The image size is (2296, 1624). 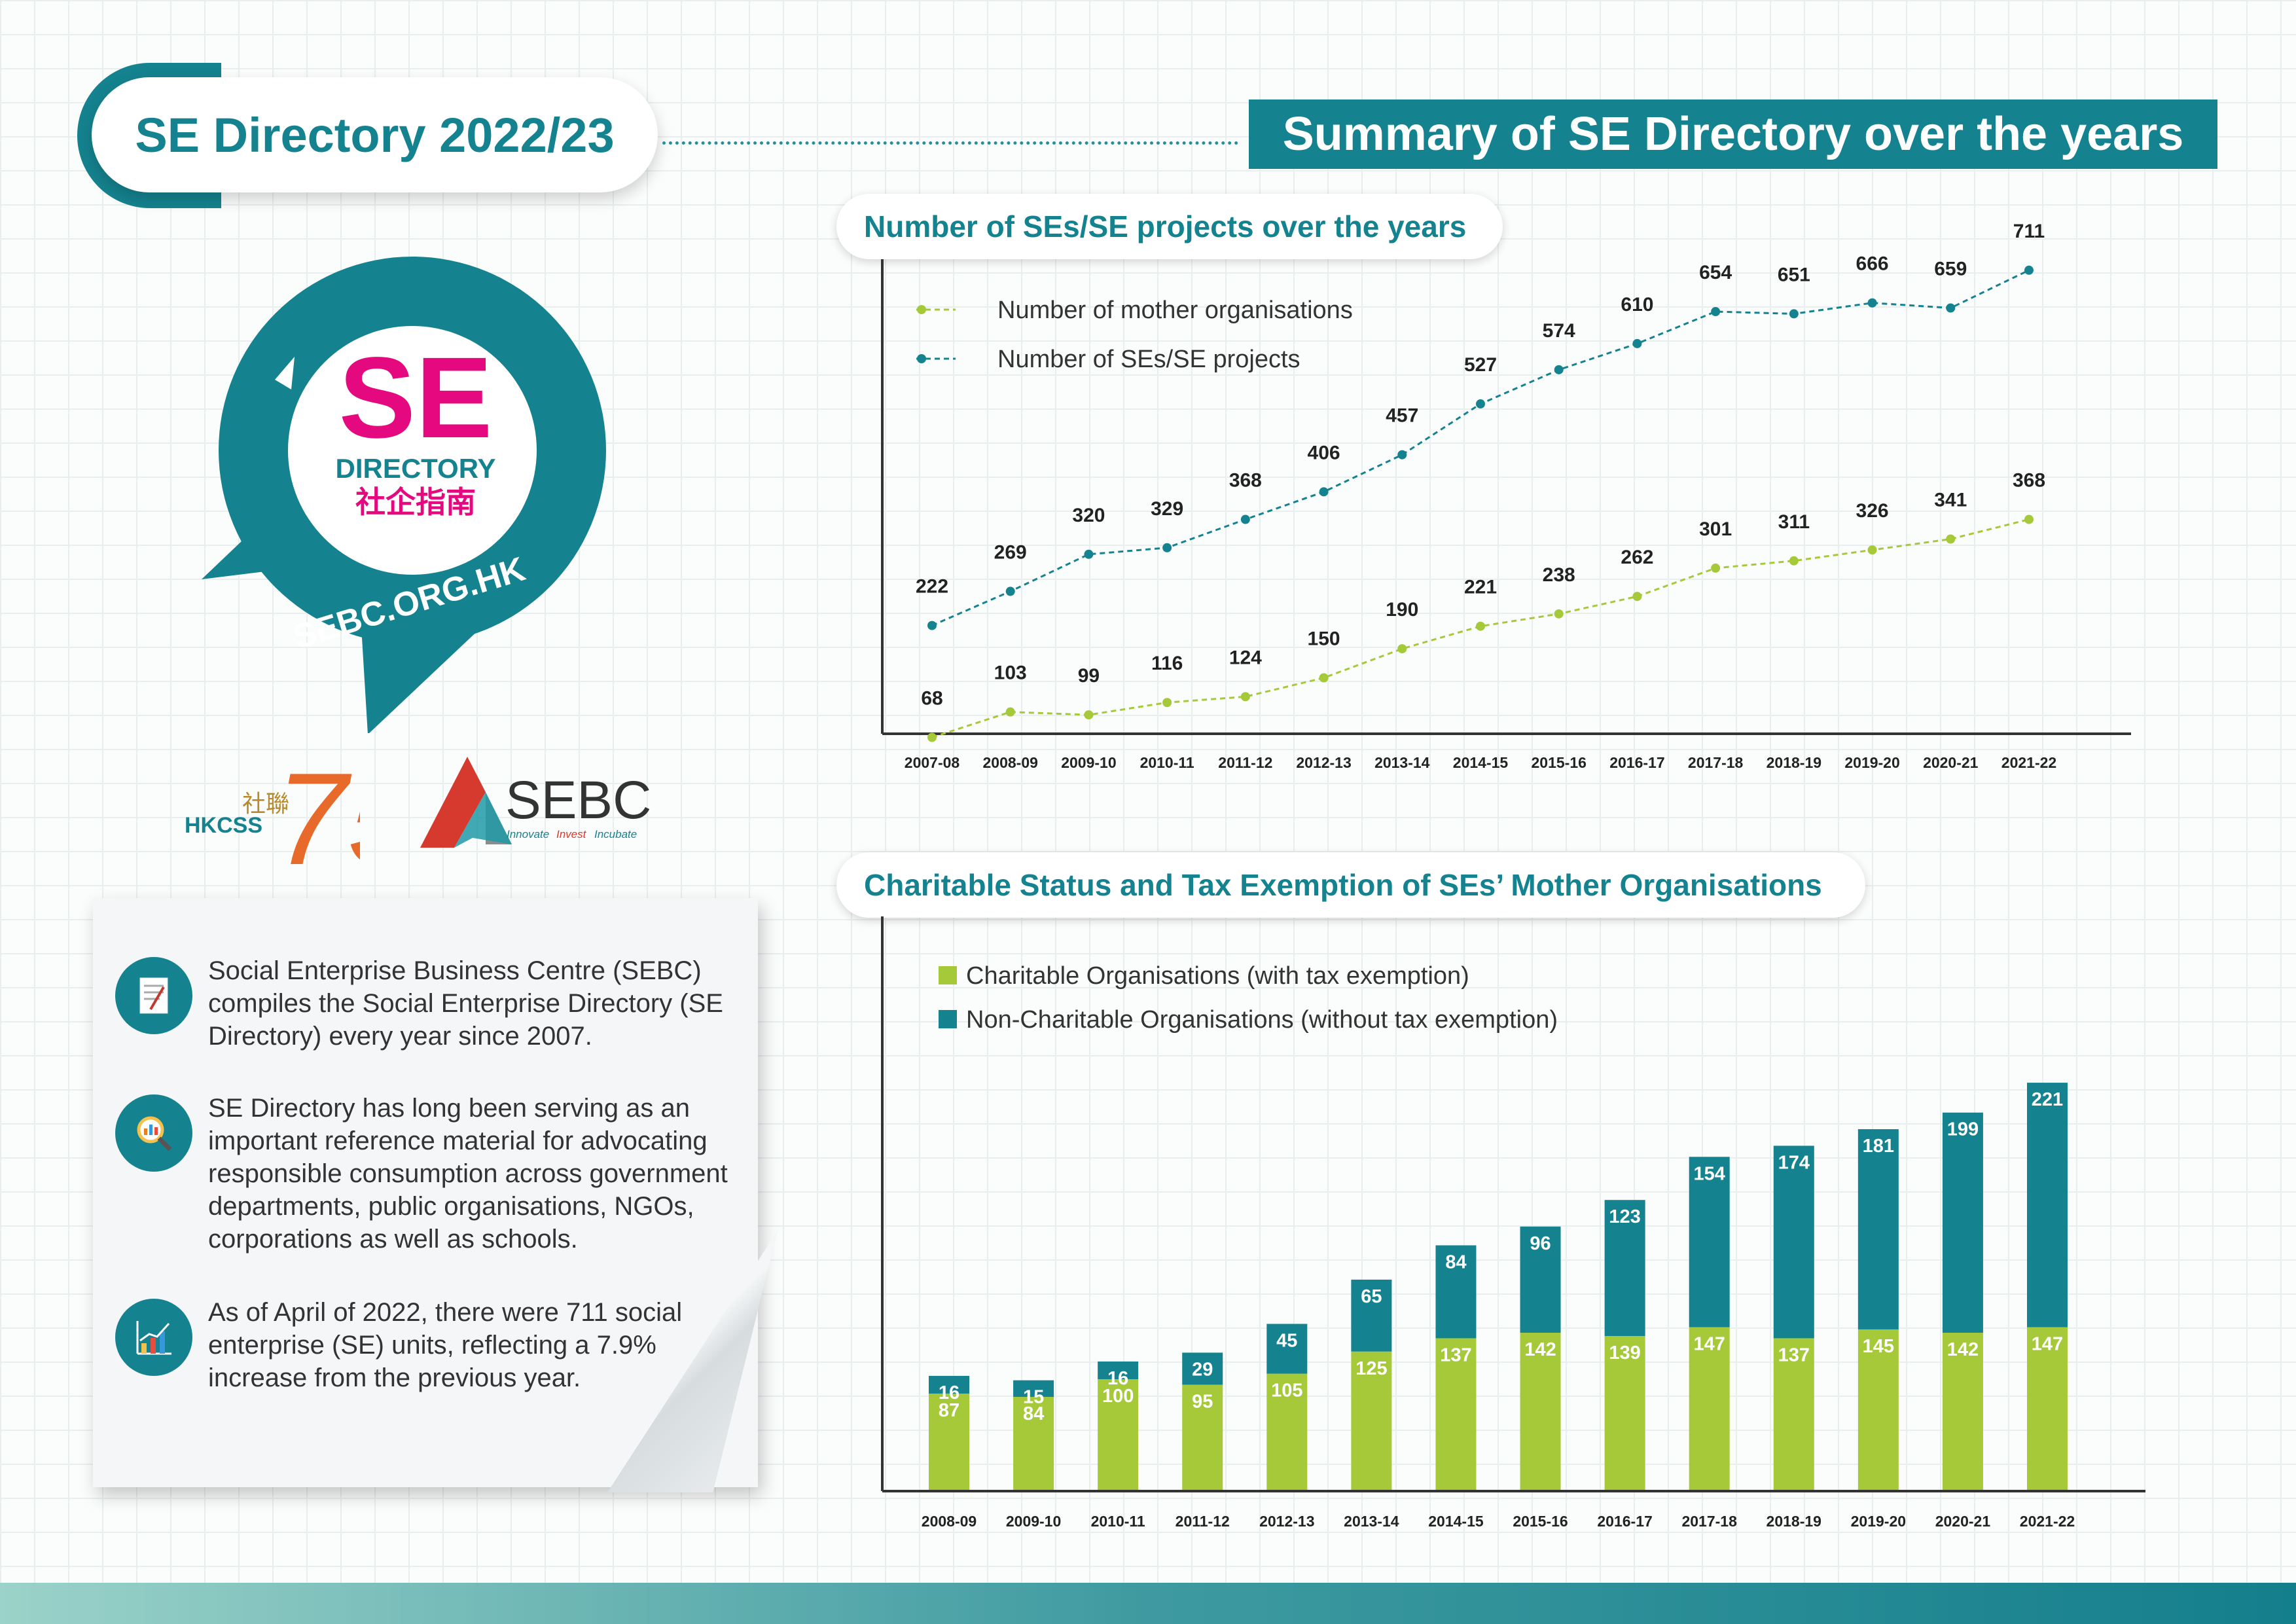 What do you see at coordinates (1245, 762) in the screenshot?
I see `line-x-tick-label: 2011-12` at bounding box center [1245, 762].